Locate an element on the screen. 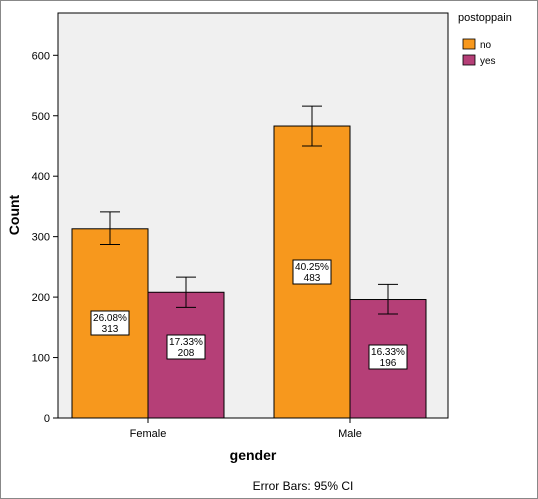  data-label-count: 208 is located at coordinates (186, 353).